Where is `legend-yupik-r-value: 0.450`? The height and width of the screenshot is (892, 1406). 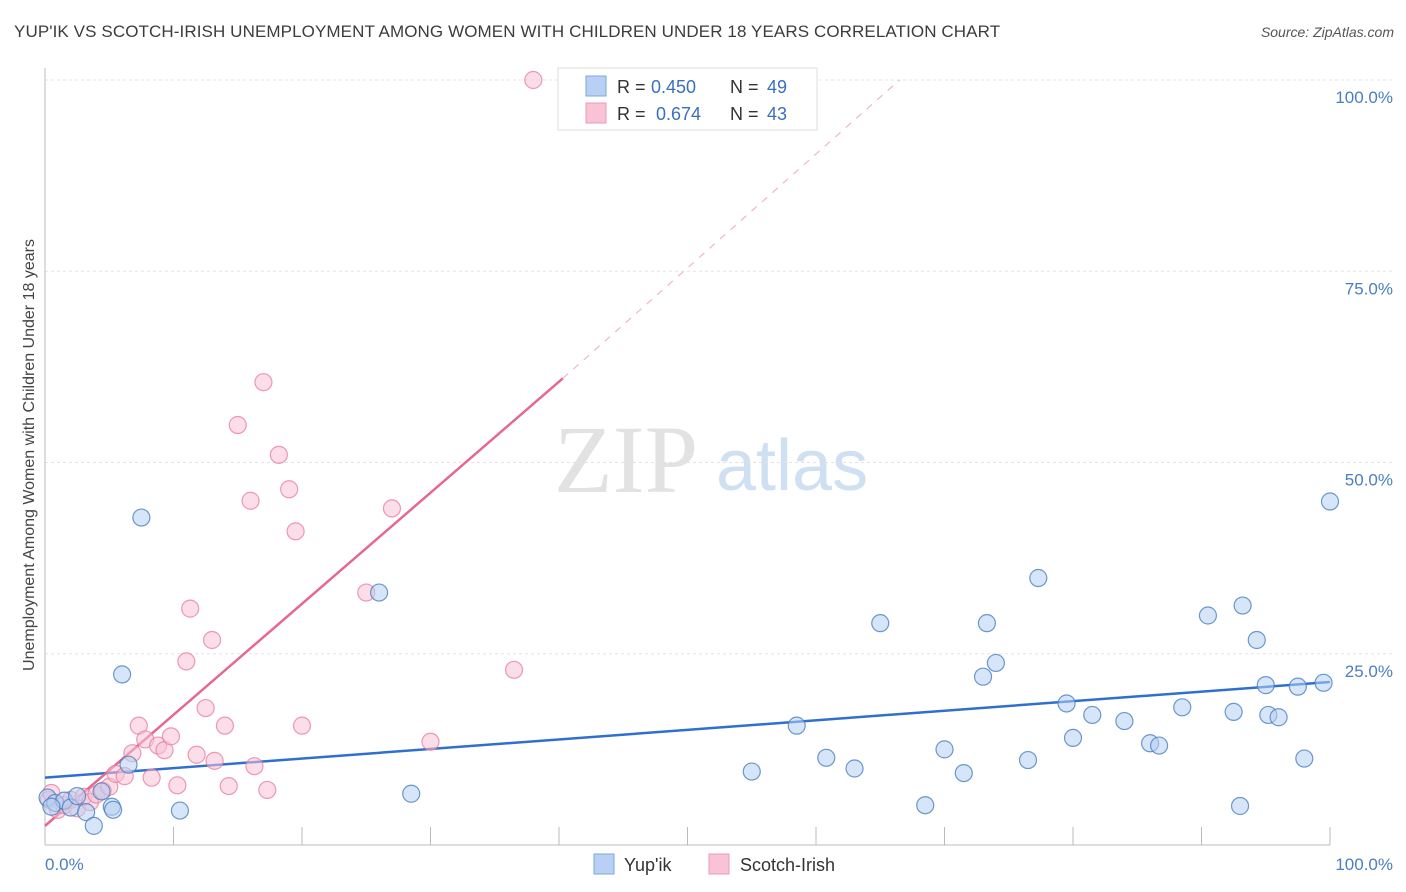 legend-yupik-r-value: 0.450 is located at coordinates (673, 87).